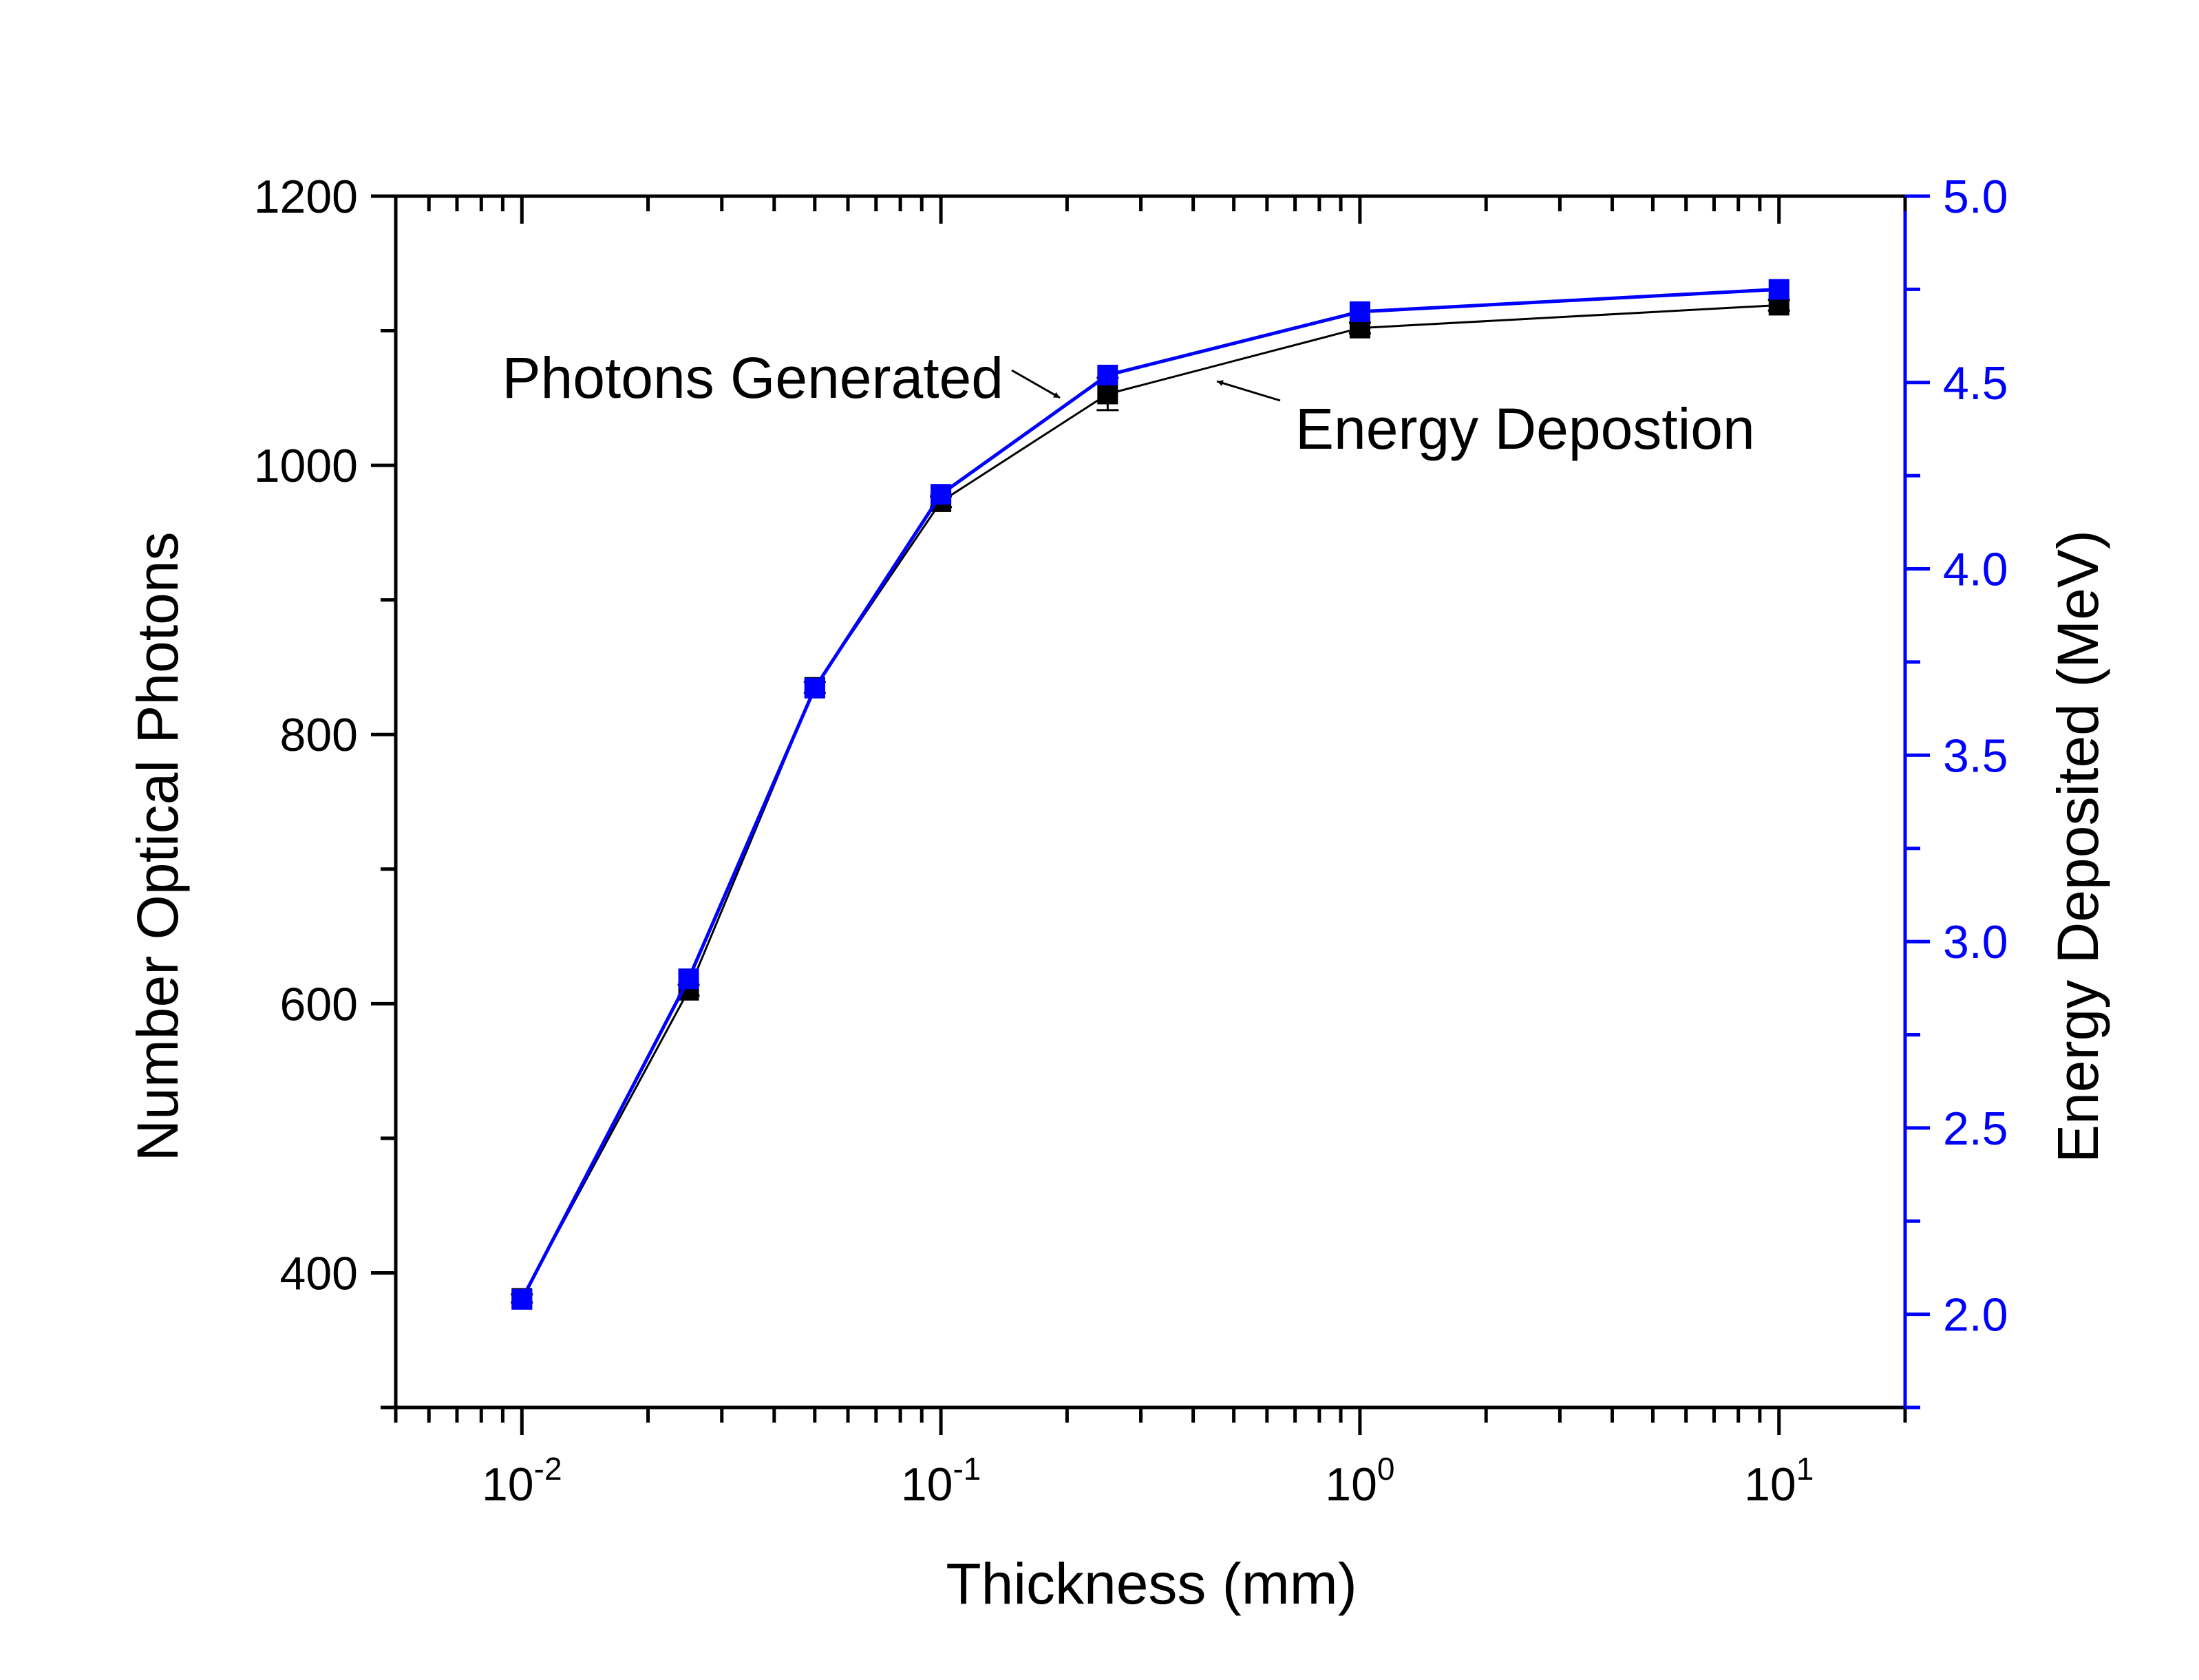 Image resolution: width=2199 pixels, height=1680 pixels. Describe the element at coordinates (1128, 403) in the screenshot. I see `annotation-layer: Photons Generated Energy Depostion` at that location.